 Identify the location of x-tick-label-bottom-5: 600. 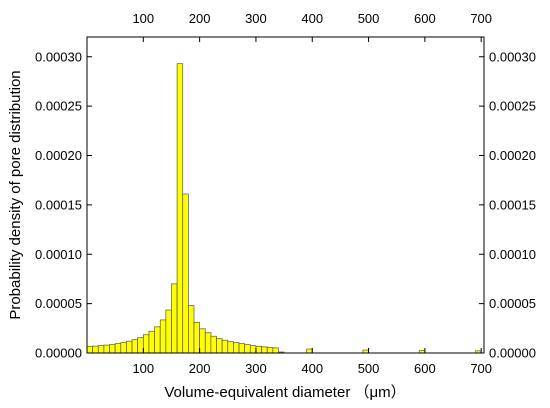
(425, 368).